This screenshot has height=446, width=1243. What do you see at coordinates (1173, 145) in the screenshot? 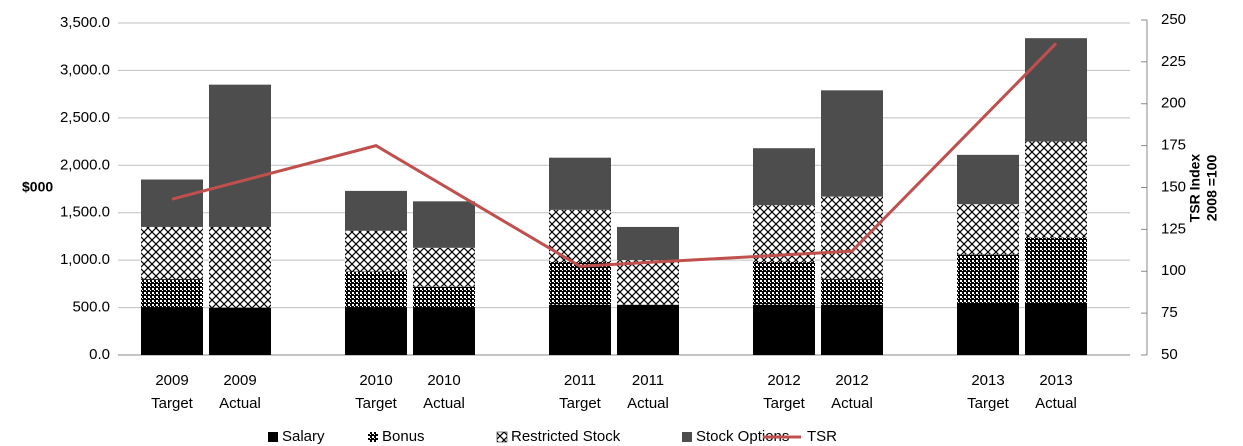
I see `y2-tick-label: 175` at bounding box center [1173, 145].